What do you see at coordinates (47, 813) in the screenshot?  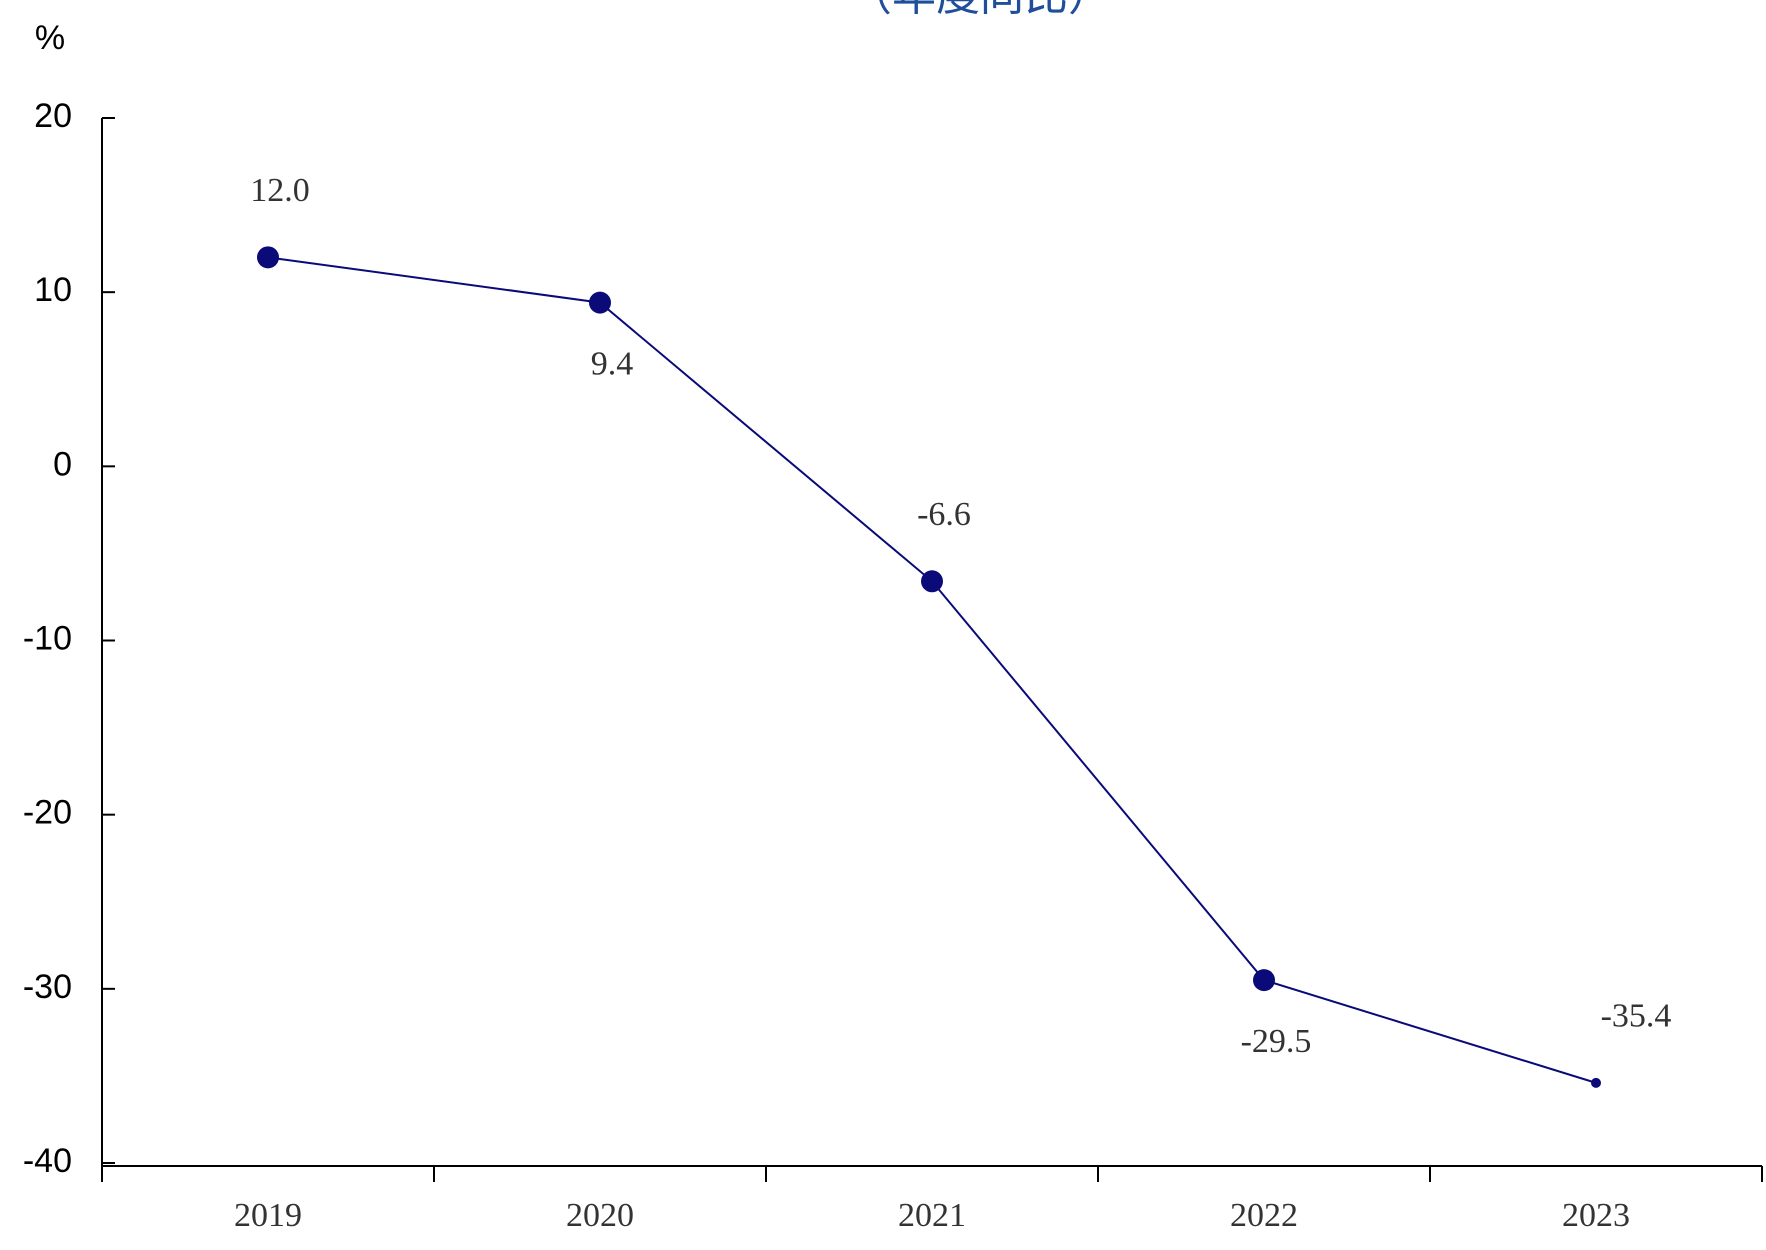 I see `y-tick-label: -20` at bounding box center [47, 813].